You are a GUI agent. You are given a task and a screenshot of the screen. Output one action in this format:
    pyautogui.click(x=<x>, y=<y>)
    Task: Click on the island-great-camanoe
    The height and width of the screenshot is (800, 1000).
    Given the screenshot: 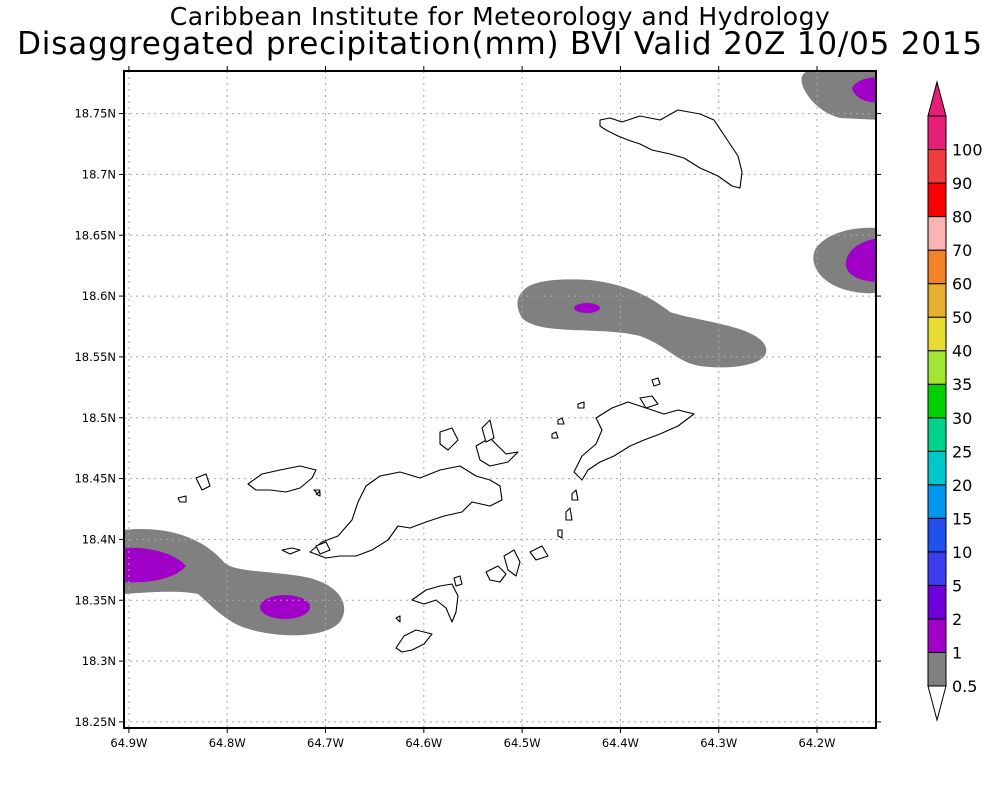 What is the action you would take?
    pyautogui.click(x=488, y=431)
    